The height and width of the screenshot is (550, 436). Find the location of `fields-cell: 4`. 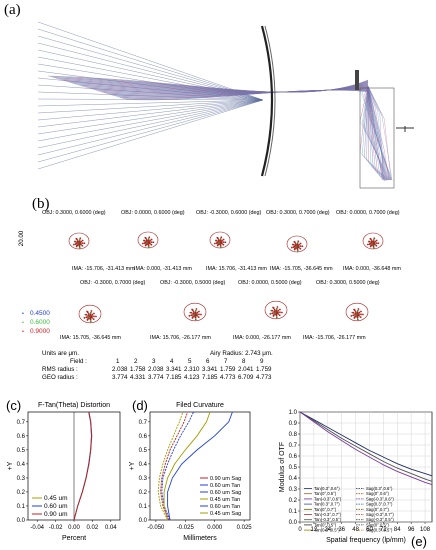

fields-cell: 4 is located at coordinates (172, 361).